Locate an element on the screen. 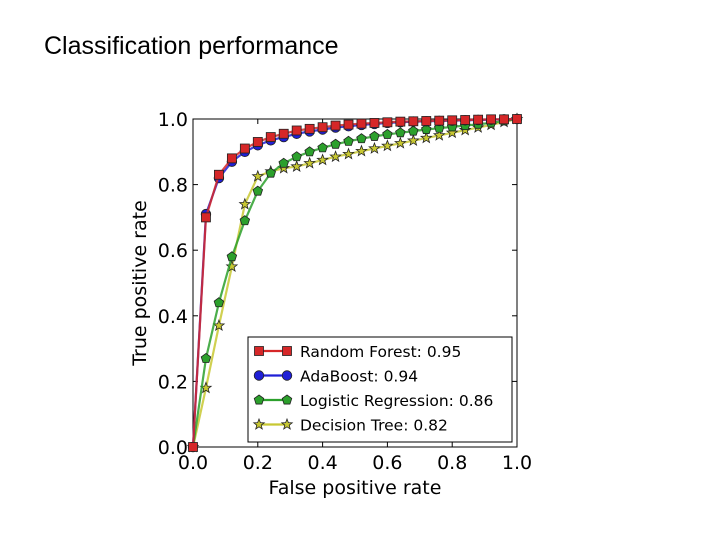  legend-entry: Decision Tree: 0.82 is located at coordinates (350, 426).